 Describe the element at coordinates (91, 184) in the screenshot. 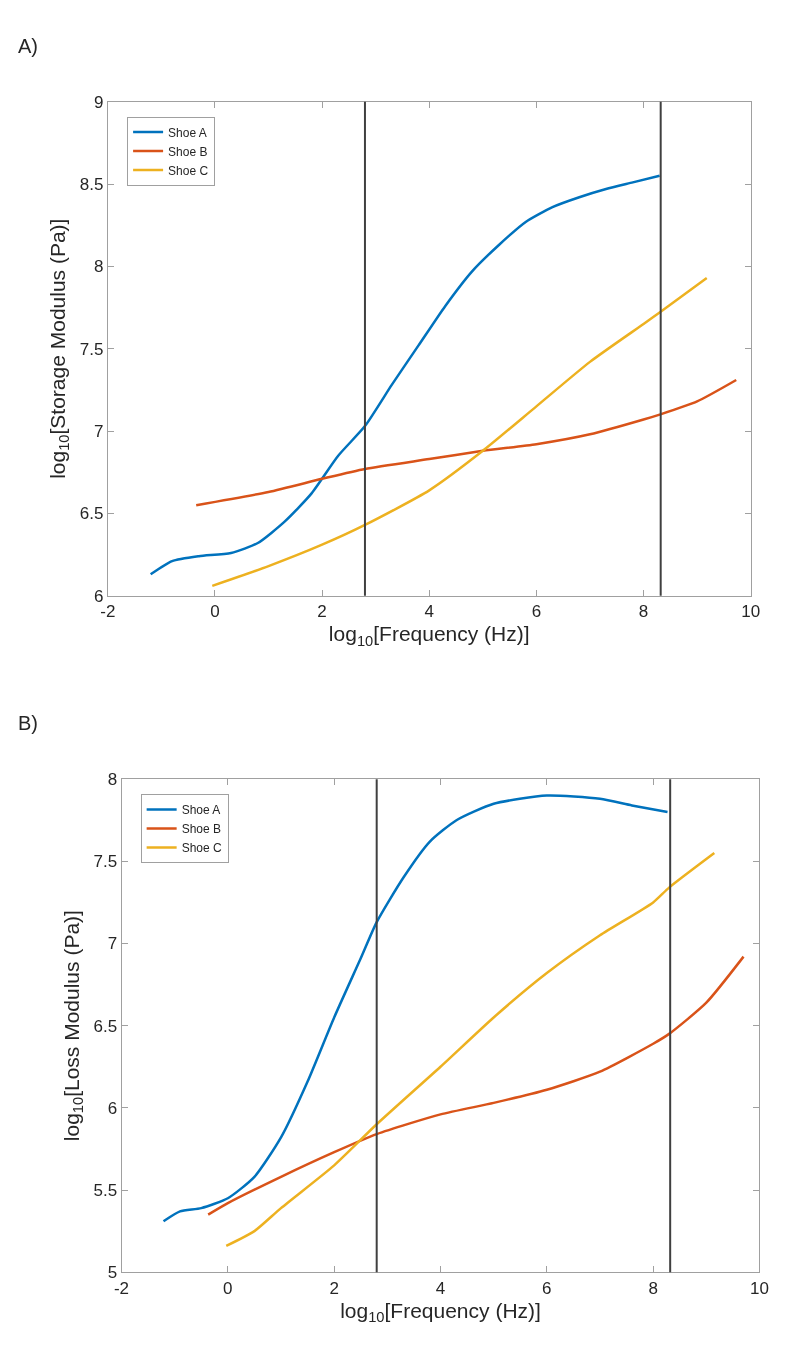

I see `y-tick-label: 8.5` at that location.